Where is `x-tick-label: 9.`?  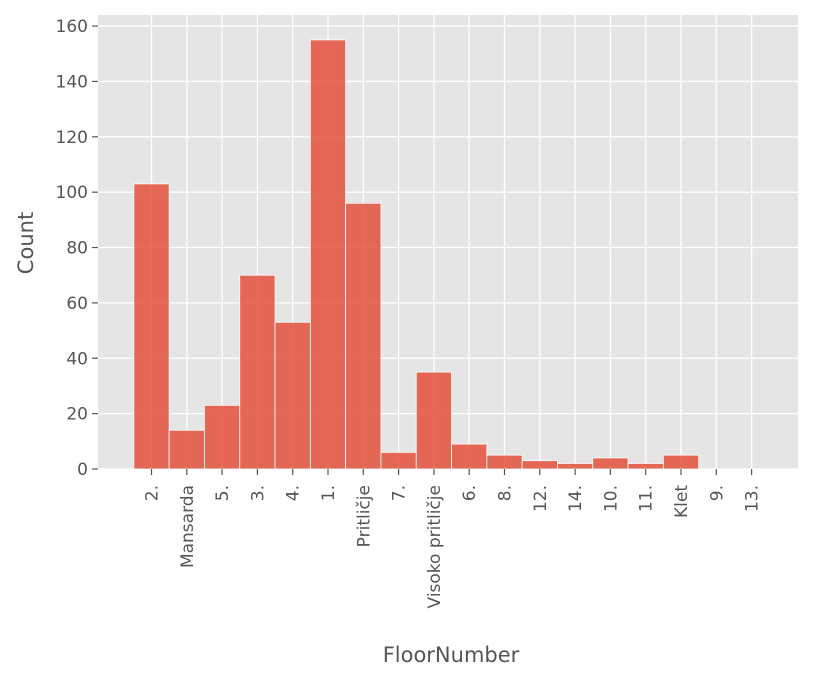 x-tick-label: 9. is located at coordinates (717, 493).